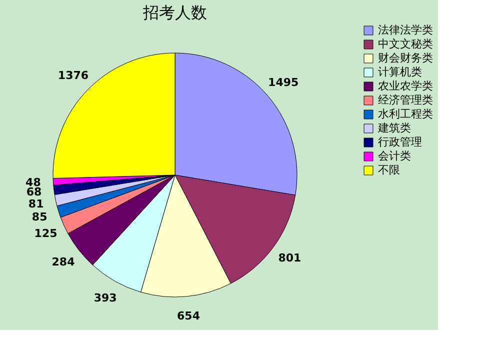  I want to click on legend-label: 中文文秘类, so click(405, 44).